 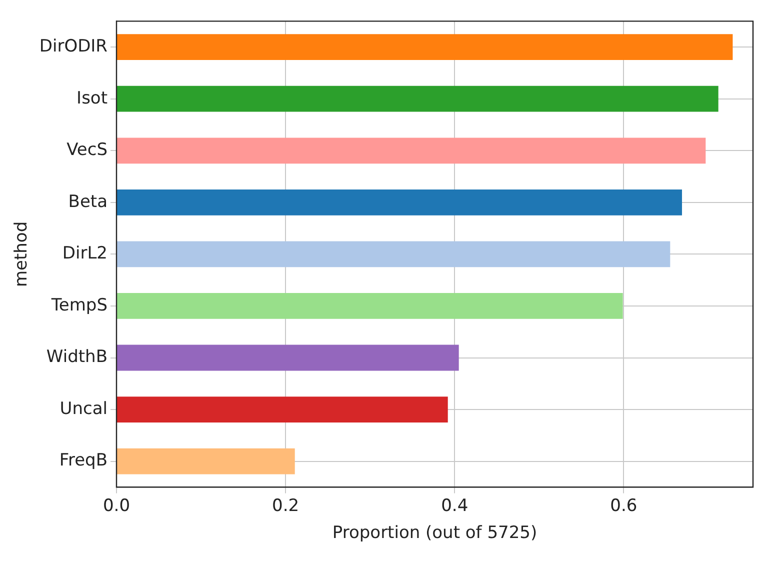 What do you see at coordinates (84, 408) in the screenshot?
I see `y-tick-label: Uncal` at bounding box center [84, 408].